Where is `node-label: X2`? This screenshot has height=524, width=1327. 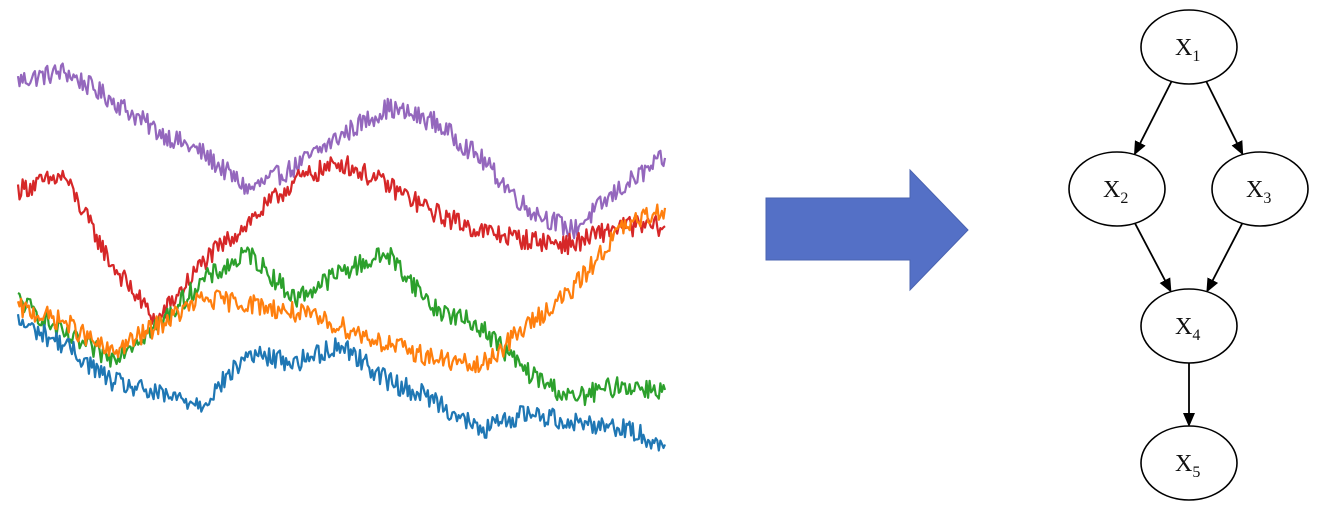 node-label: X2 is located at coordinates (1115, 192).